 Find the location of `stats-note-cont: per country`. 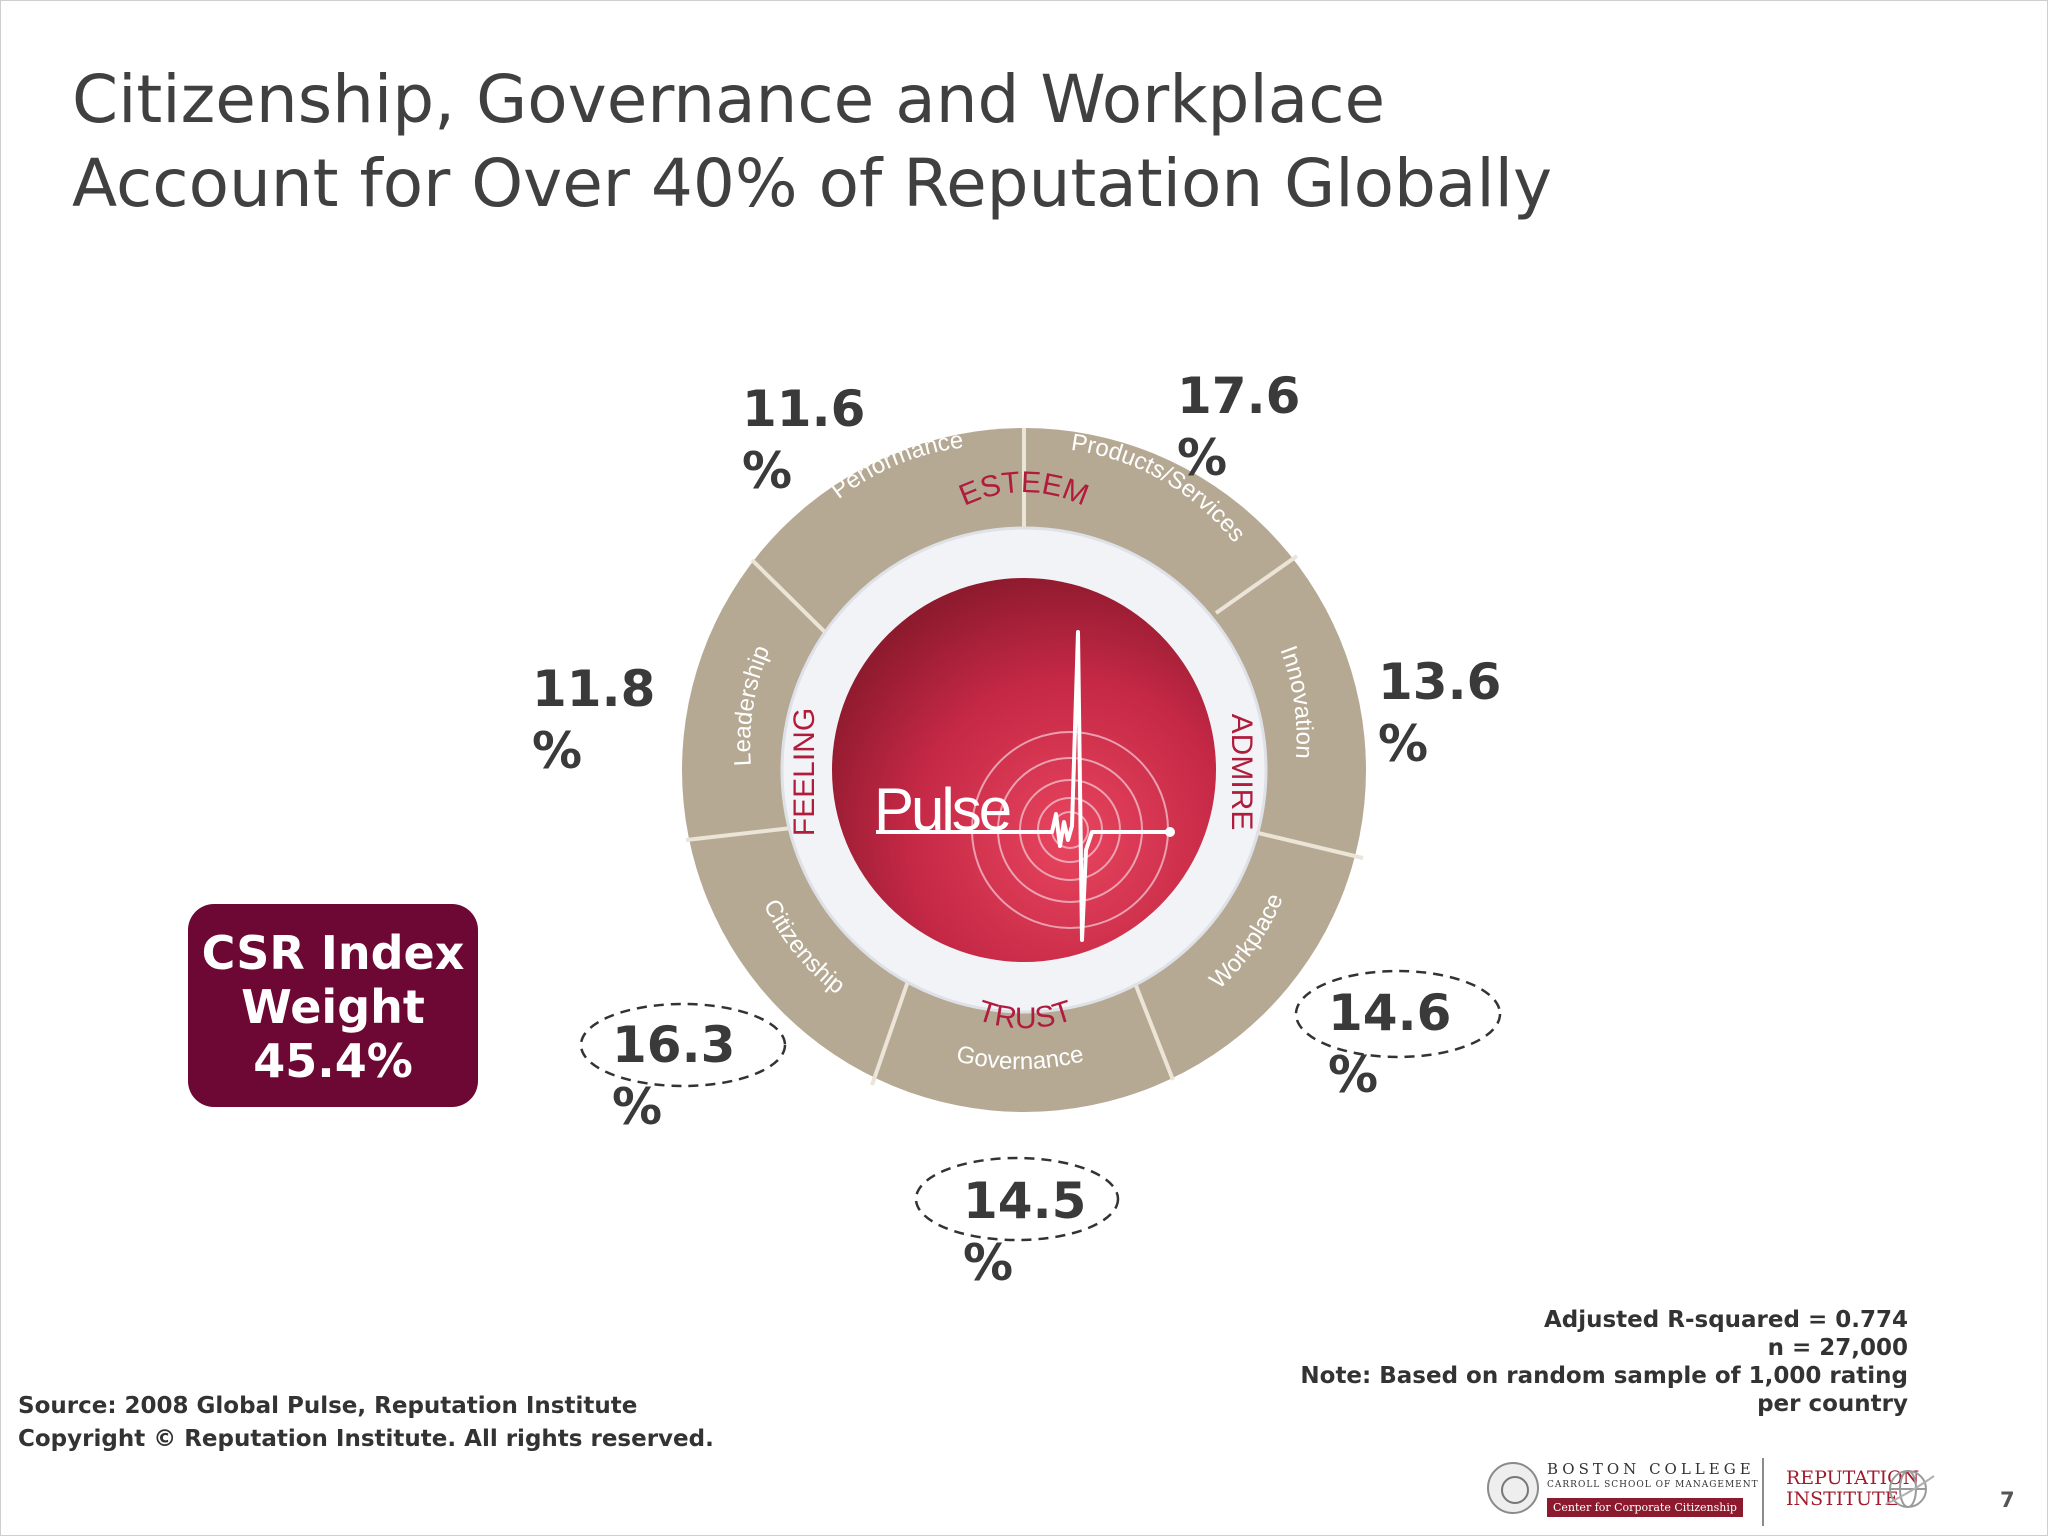

stats-note-cont: per country is located at coordinates (1832, 1404).